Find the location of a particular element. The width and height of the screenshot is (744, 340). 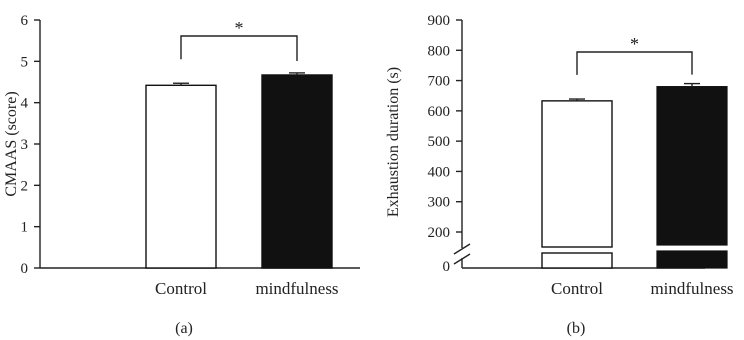

chart-b-y-tick-label: 600 is located at coordinates (439, 112).